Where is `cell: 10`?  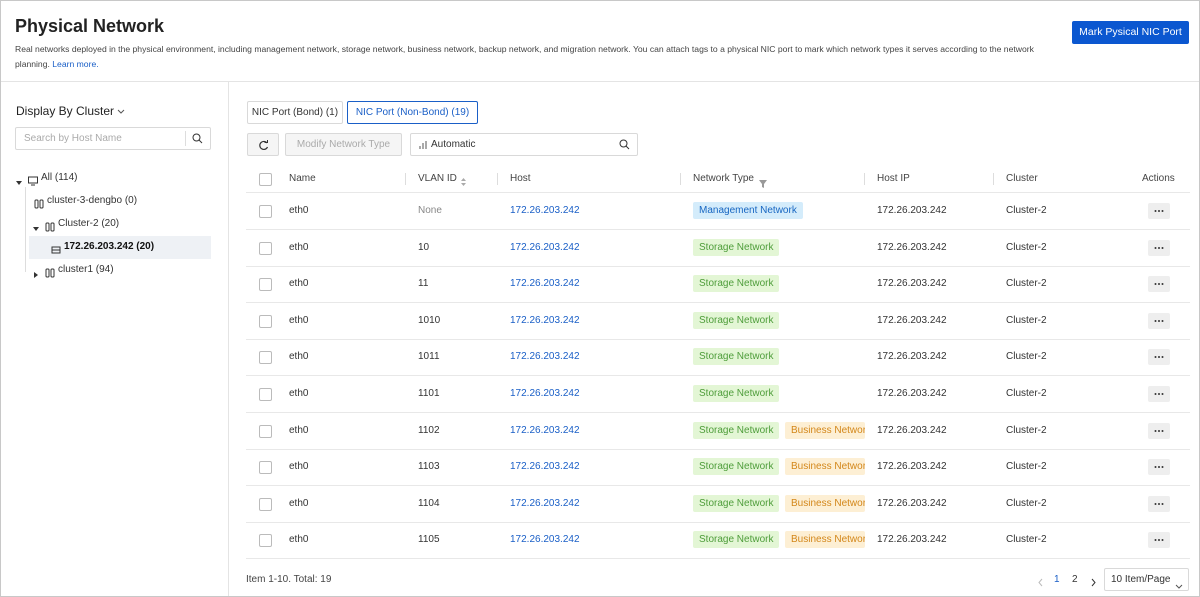 cell: 10 is located at coordinates (423, 247).